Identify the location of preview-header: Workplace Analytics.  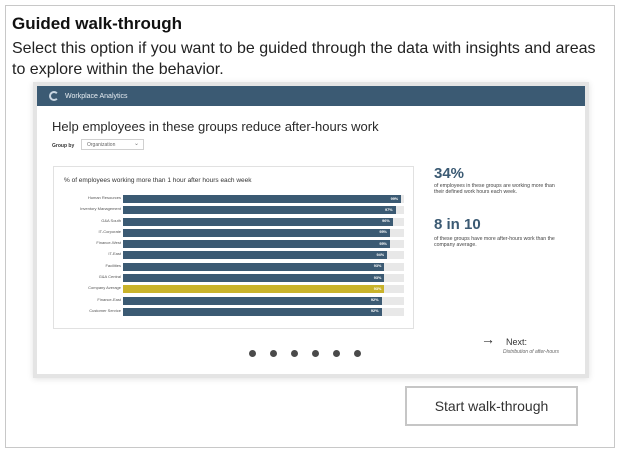
(311, 96).